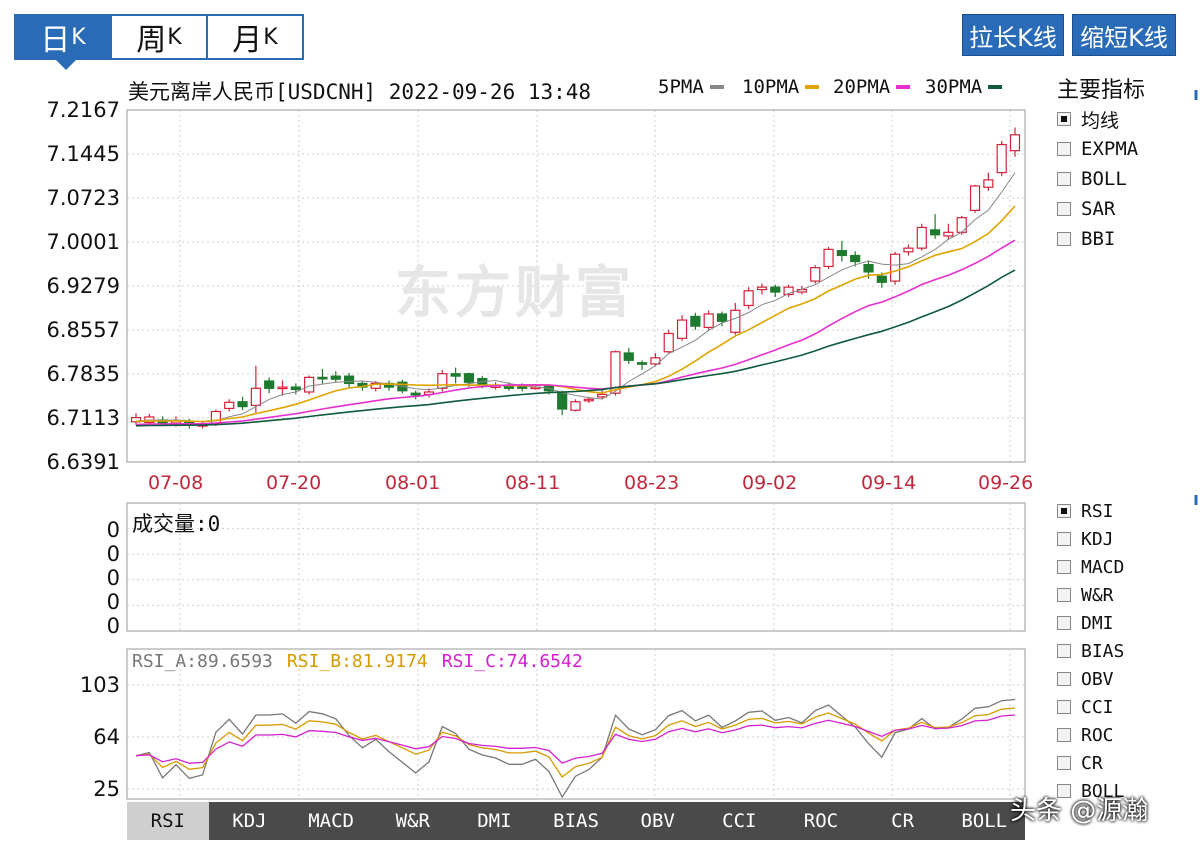 The image size is (1200, 844). I want to click on bottom-tab-roc: ROC, so click(821, 821).